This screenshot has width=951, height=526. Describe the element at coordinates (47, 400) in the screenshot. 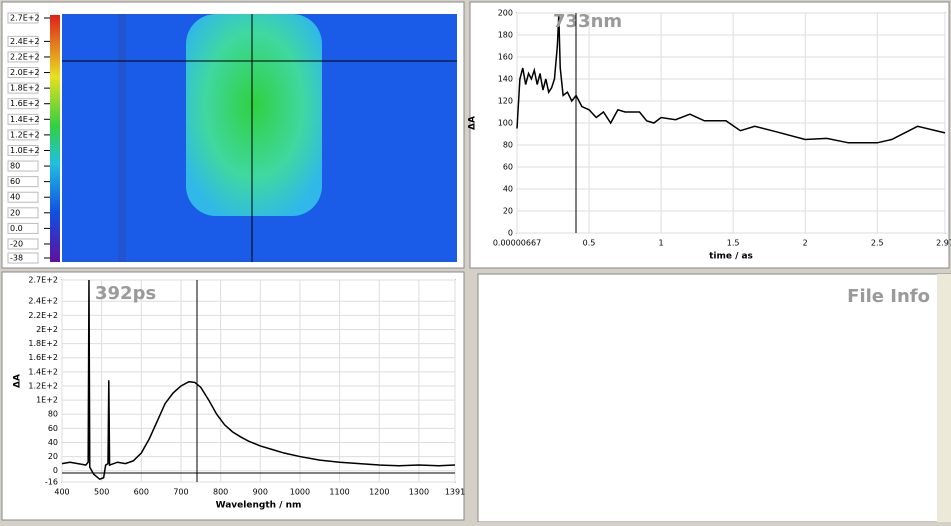

I see `y-tick-label: 1E+2` at that location.